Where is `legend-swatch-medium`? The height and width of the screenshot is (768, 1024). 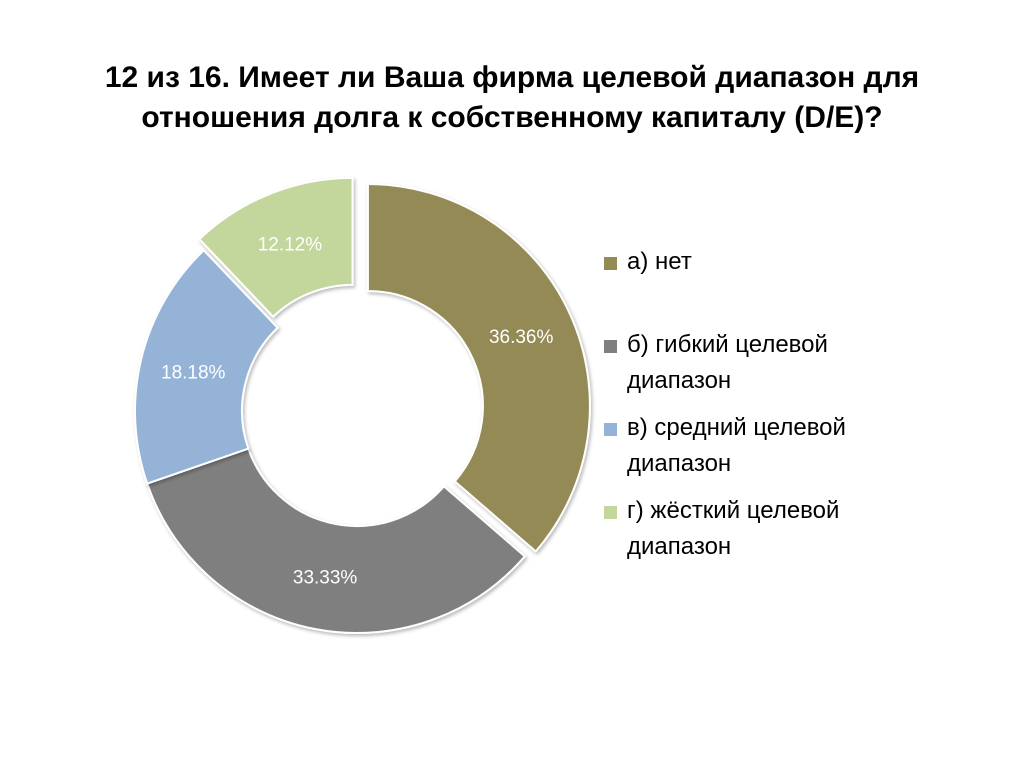 legend-swatch-medium is located at coordinates (610, 429).